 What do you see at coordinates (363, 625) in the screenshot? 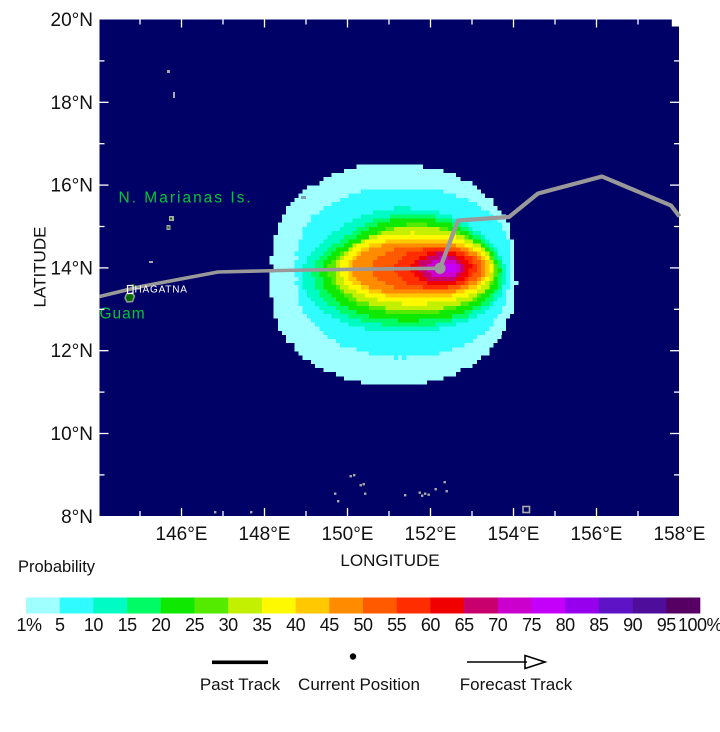
I see `svg-text: 50` at bounding box center [363, 625].